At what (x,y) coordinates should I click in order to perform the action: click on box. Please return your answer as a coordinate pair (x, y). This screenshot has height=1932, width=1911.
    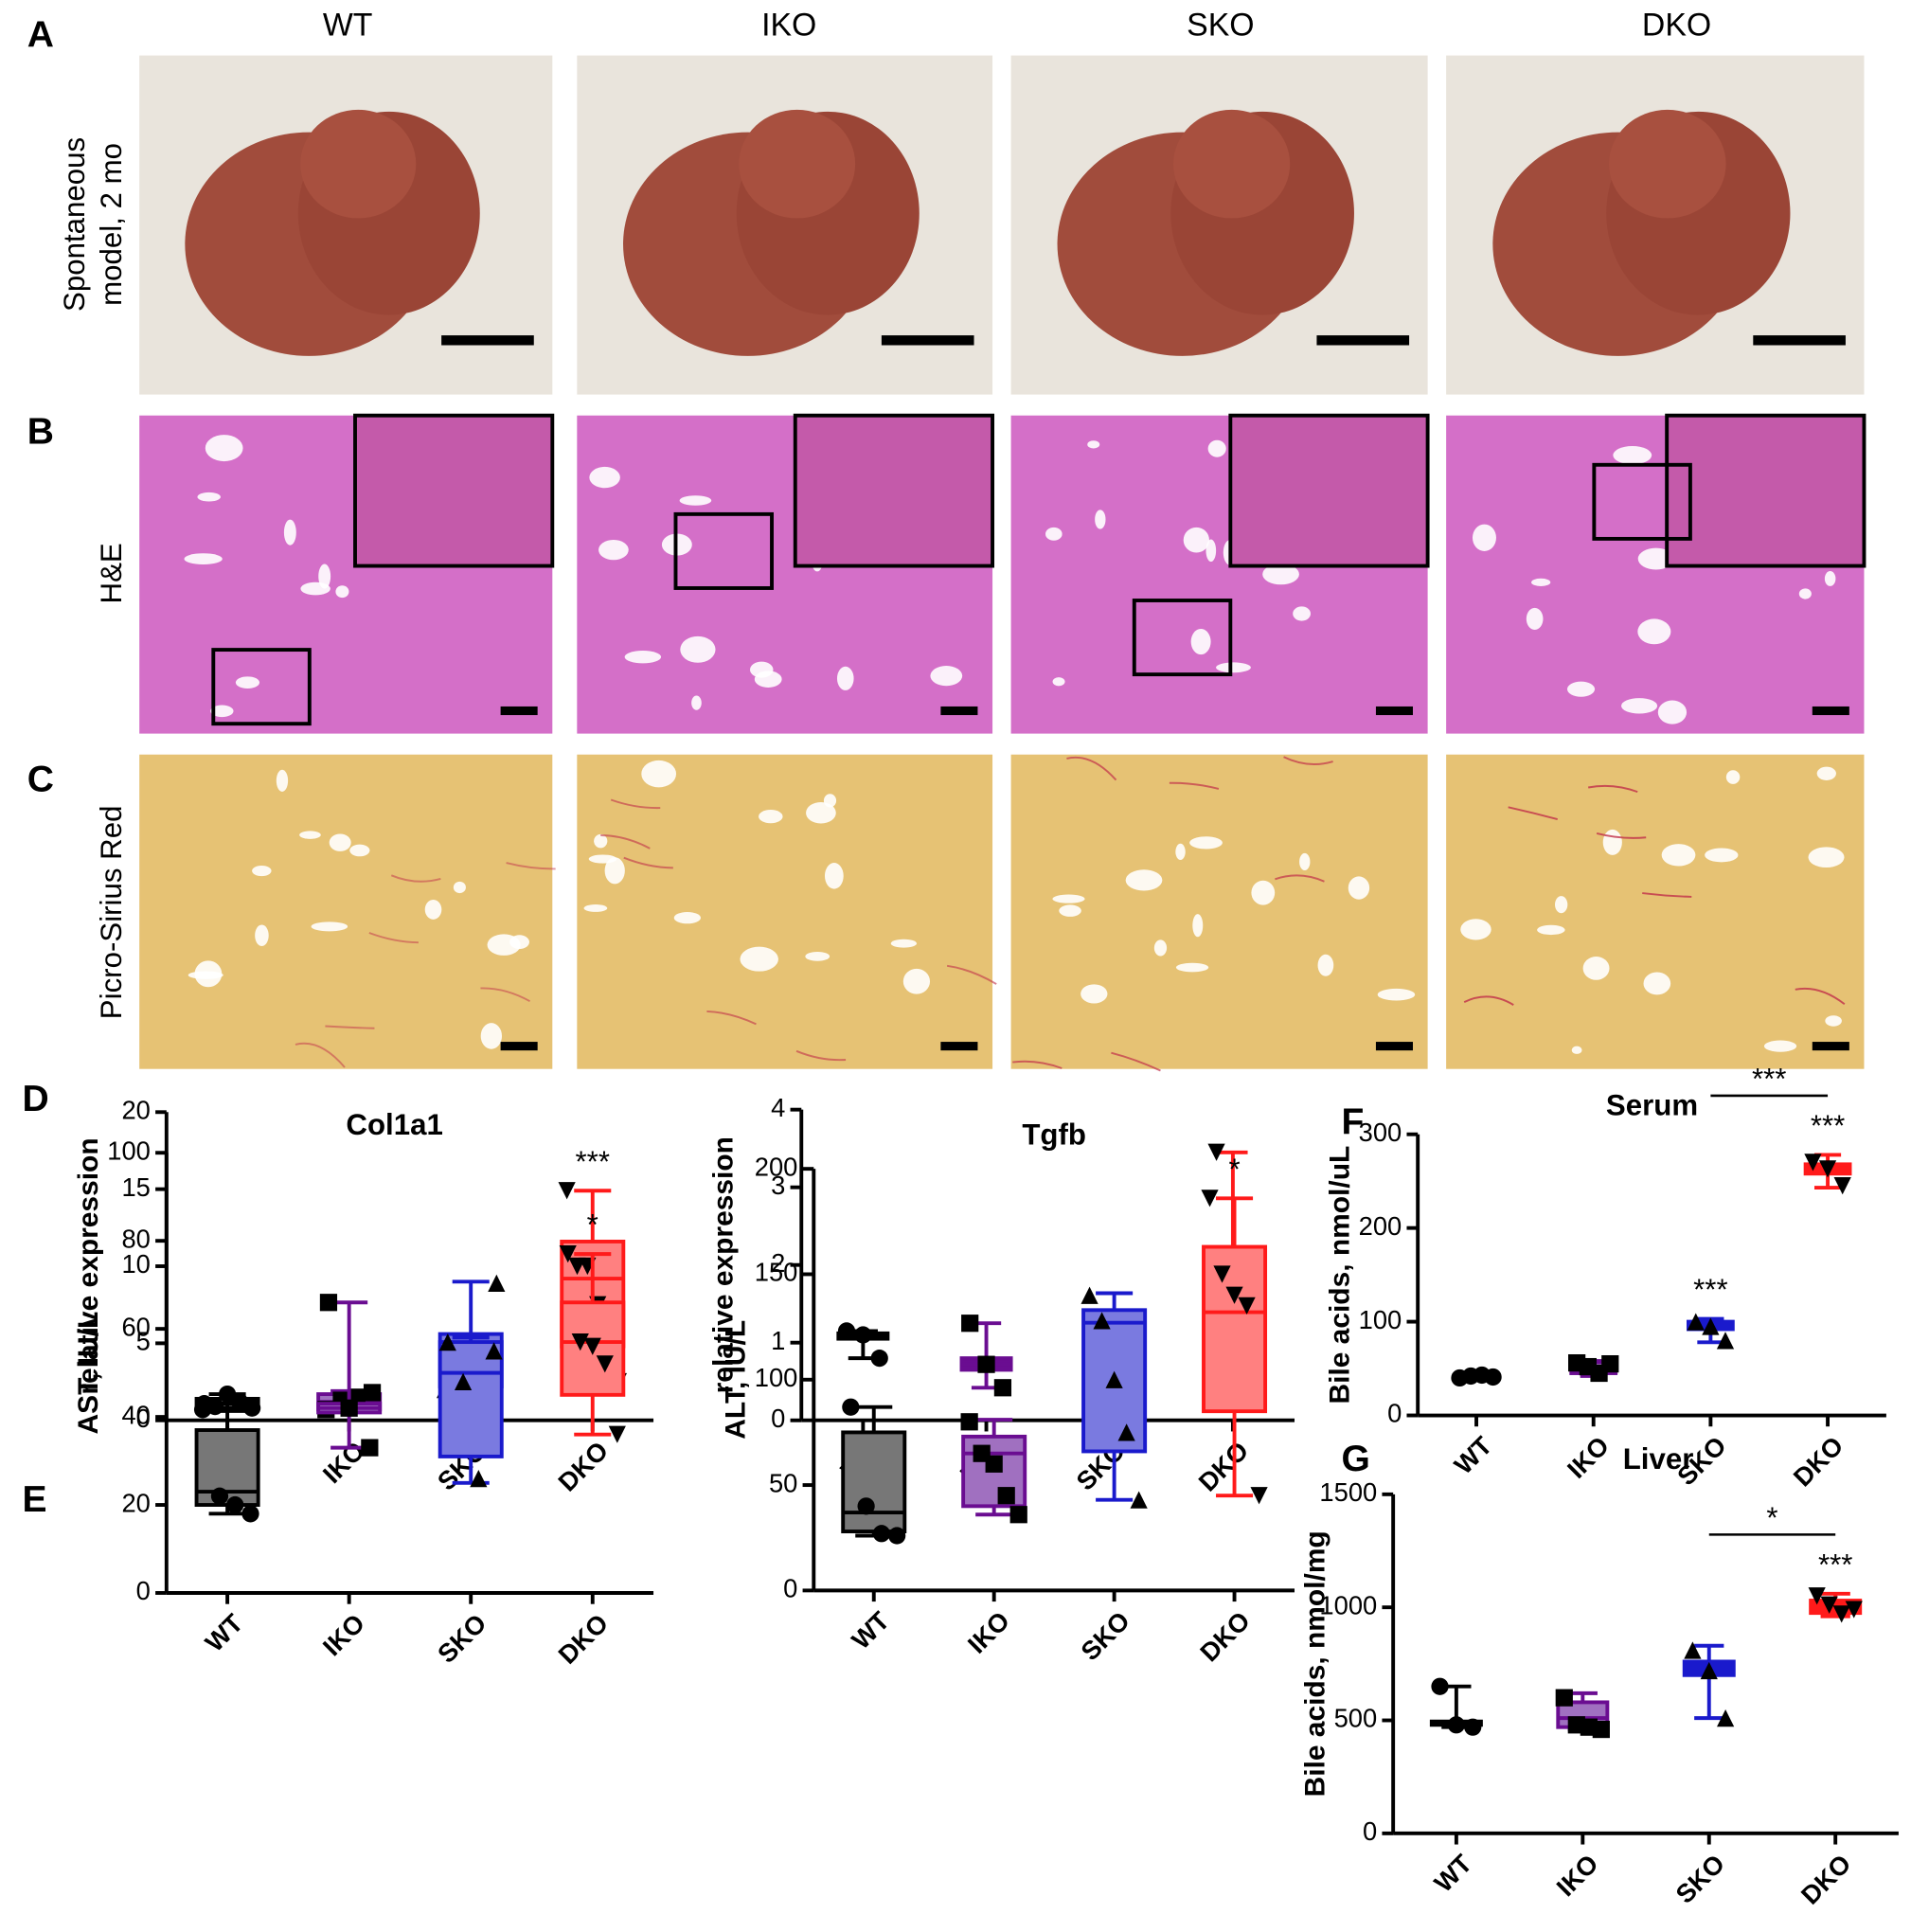
    Looking at the image, I should click on (874, 1482).